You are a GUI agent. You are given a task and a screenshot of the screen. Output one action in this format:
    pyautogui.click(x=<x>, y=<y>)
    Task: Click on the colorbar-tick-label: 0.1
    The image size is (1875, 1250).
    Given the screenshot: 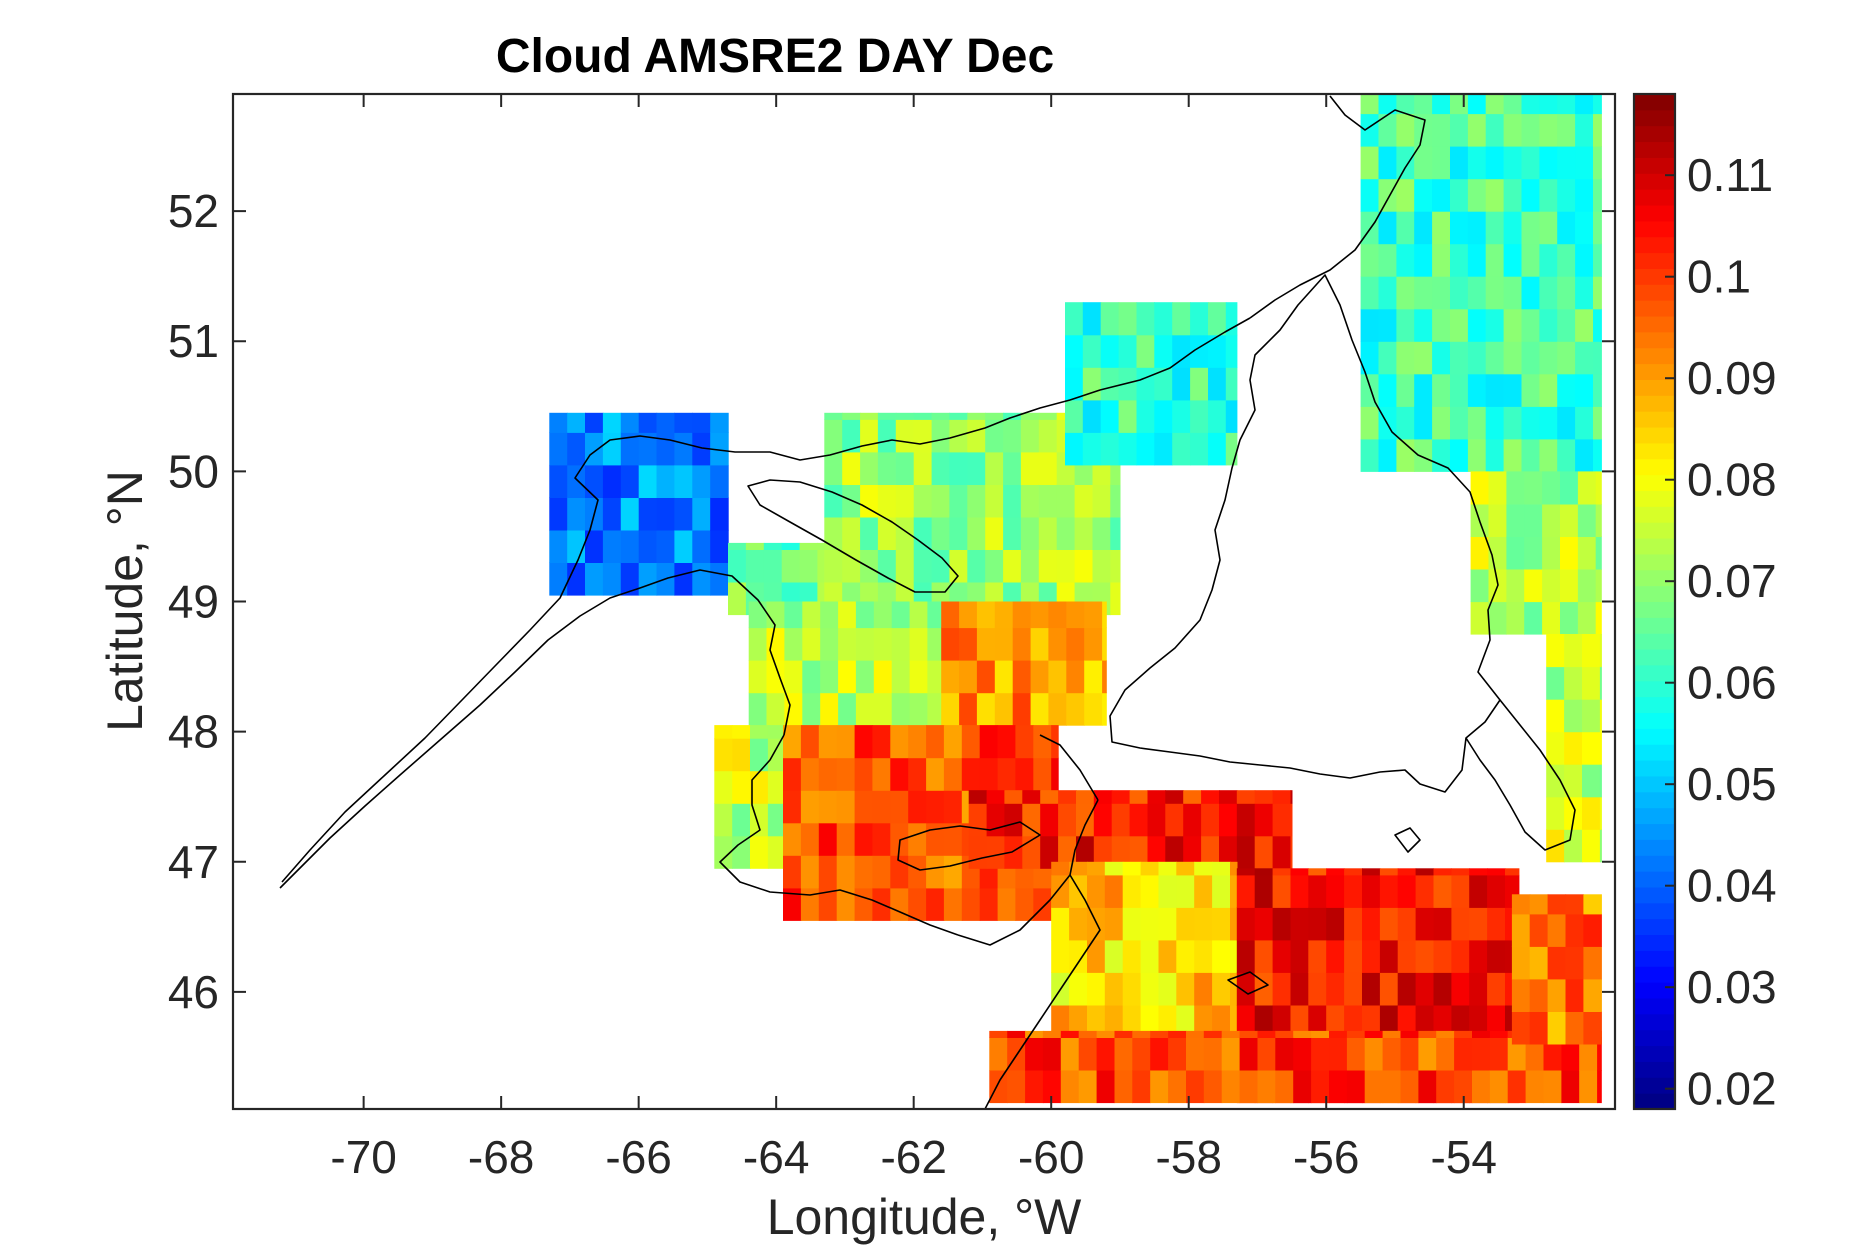 What is the action you would take?
    pyautogui.click(x=1719, y=277)
    